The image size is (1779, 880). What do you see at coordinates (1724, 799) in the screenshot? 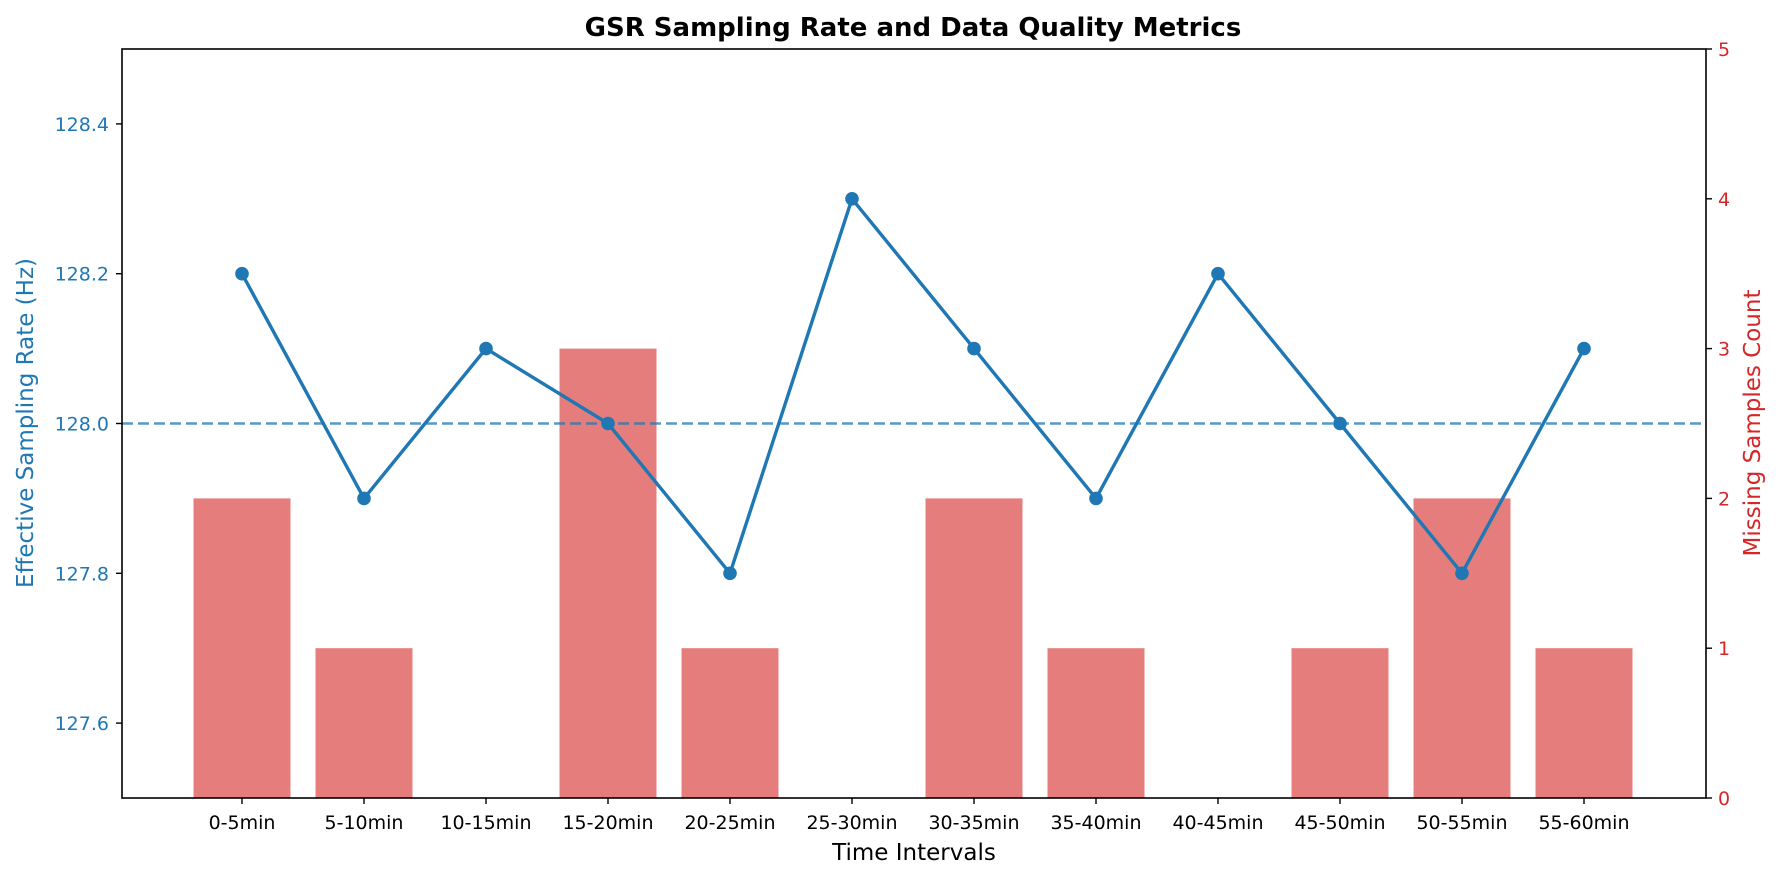
I see `right-tick-label: 0` at bounding box center [1724, 799].